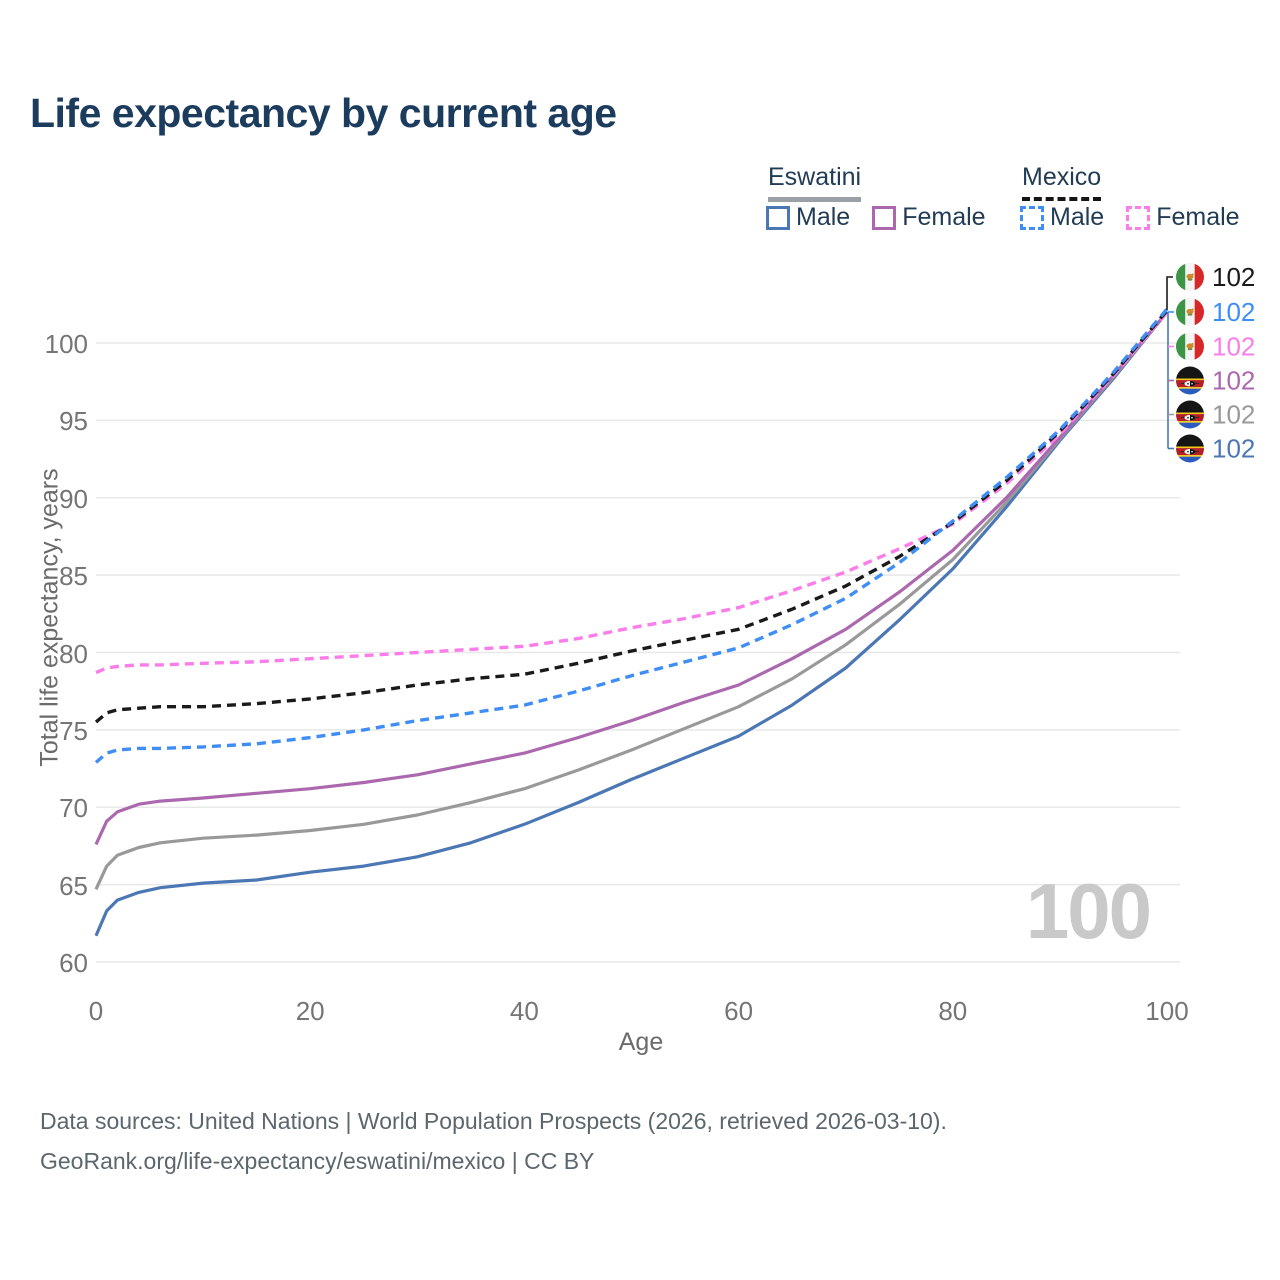 The height and width of the screenshot is (1280, 1280). I want to click on eswatini-male-swatch-icon, so click(778, 217).